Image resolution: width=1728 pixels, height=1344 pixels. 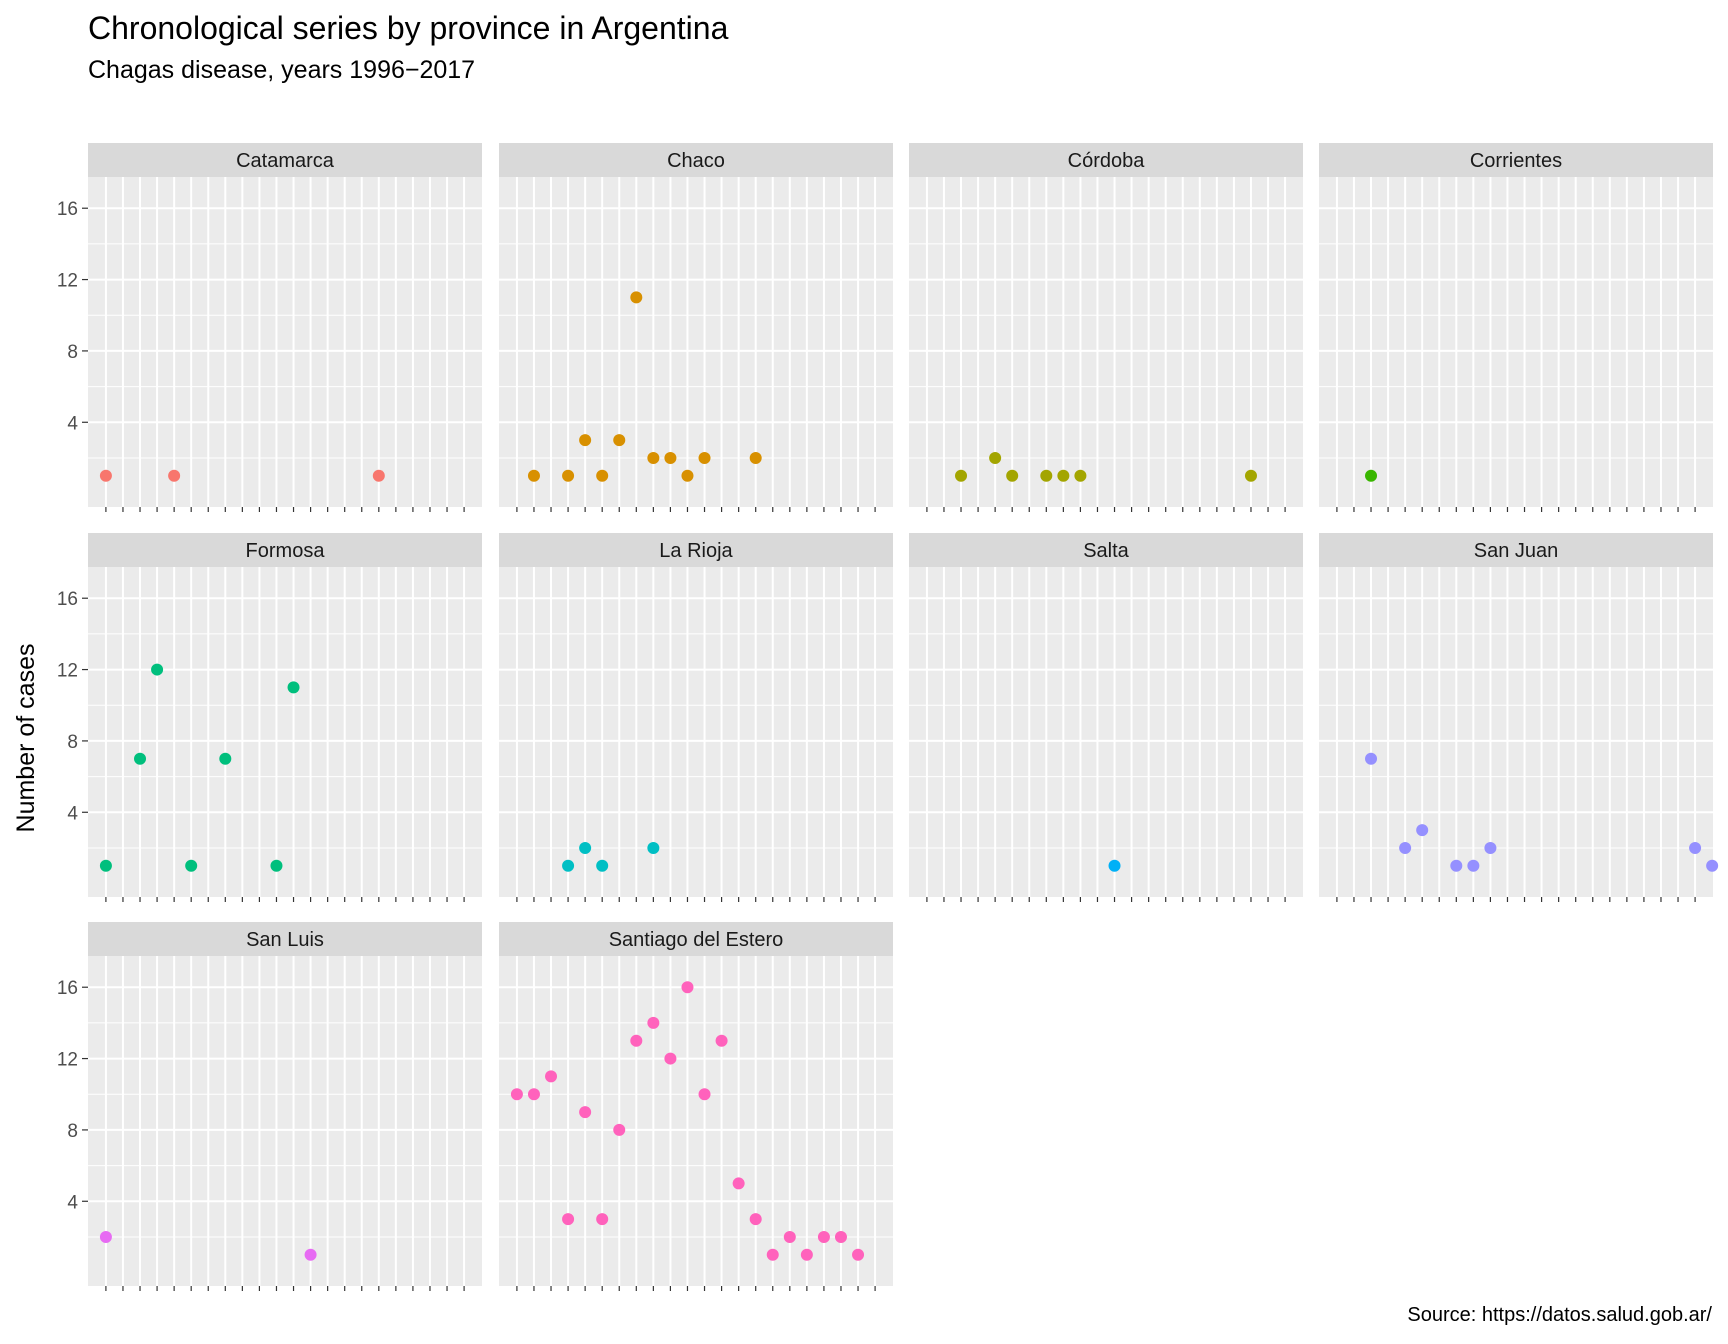 I want to click on strip-label: Formosa, so click(x=286, y=551).